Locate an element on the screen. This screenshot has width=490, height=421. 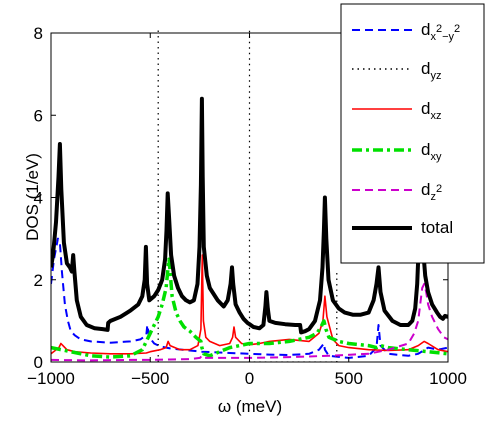
y-tick-label: 4 is located at coordinates (38, 198).